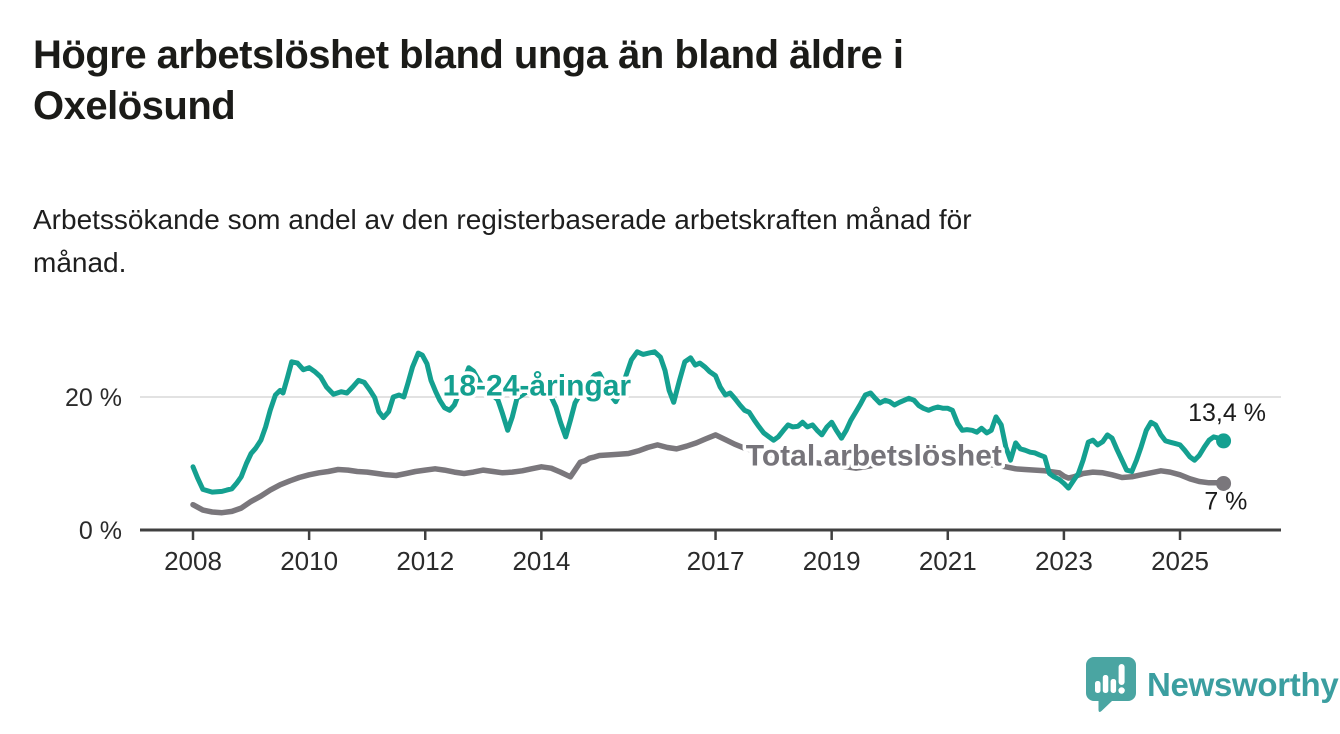  Describe the element at coordinates (537, 386) in the screenshot. I see `series-label: 18-24-åringar` at that location.